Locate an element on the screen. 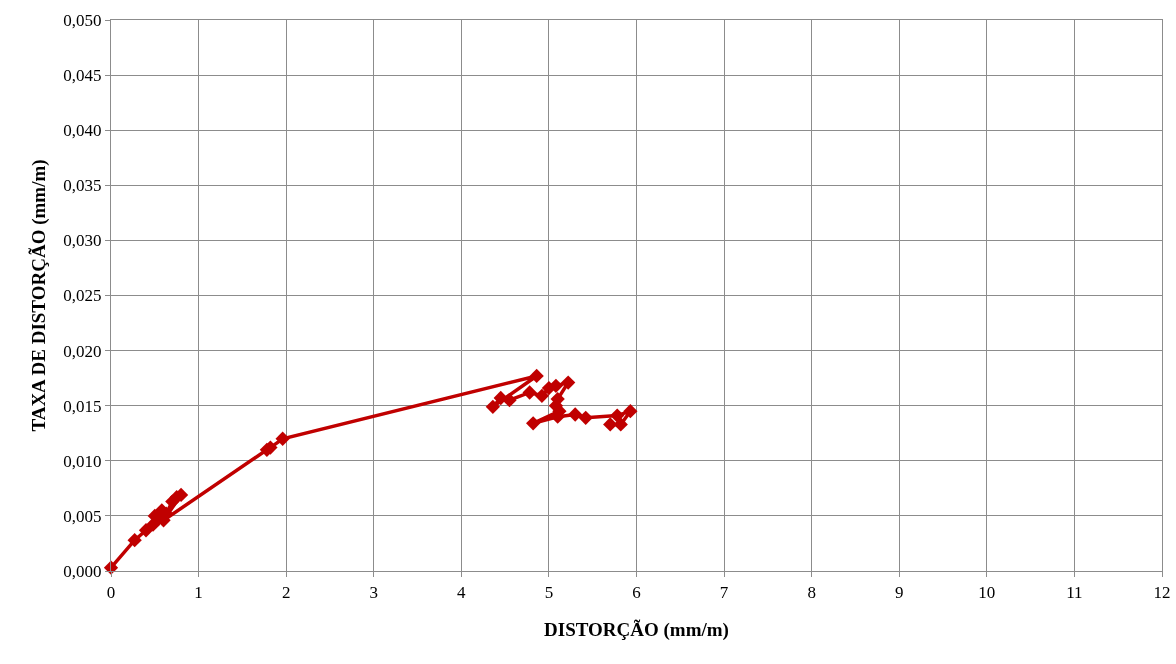  x-tick-label: 5 is located at coordinates (549, 592).